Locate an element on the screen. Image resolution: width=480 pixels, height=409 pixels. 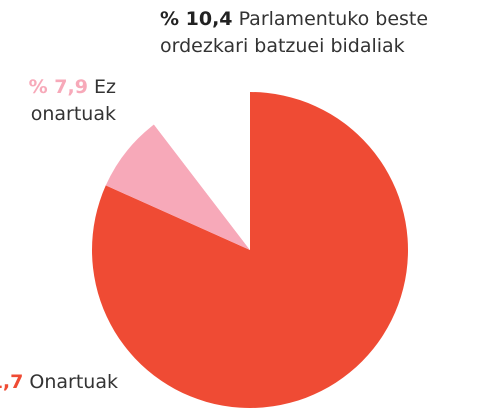
slice-label: % 7,9 Ez onartuak is located at coordinates (58, 101).